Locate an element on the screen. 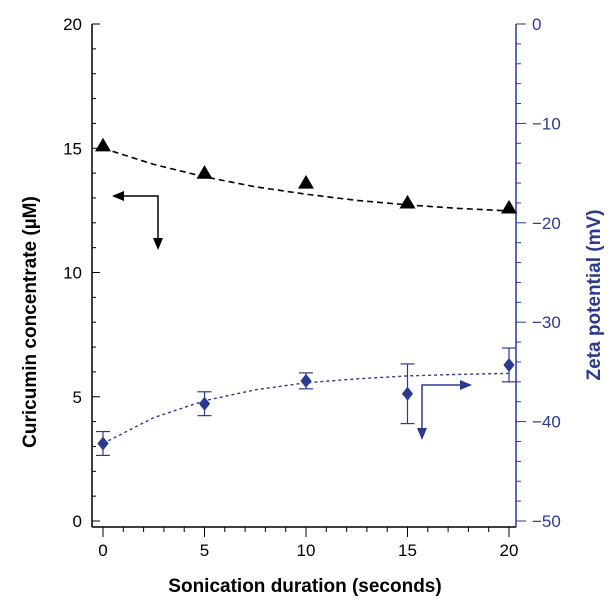  y-tick-label: 15 is located at coordinates (72, 148).